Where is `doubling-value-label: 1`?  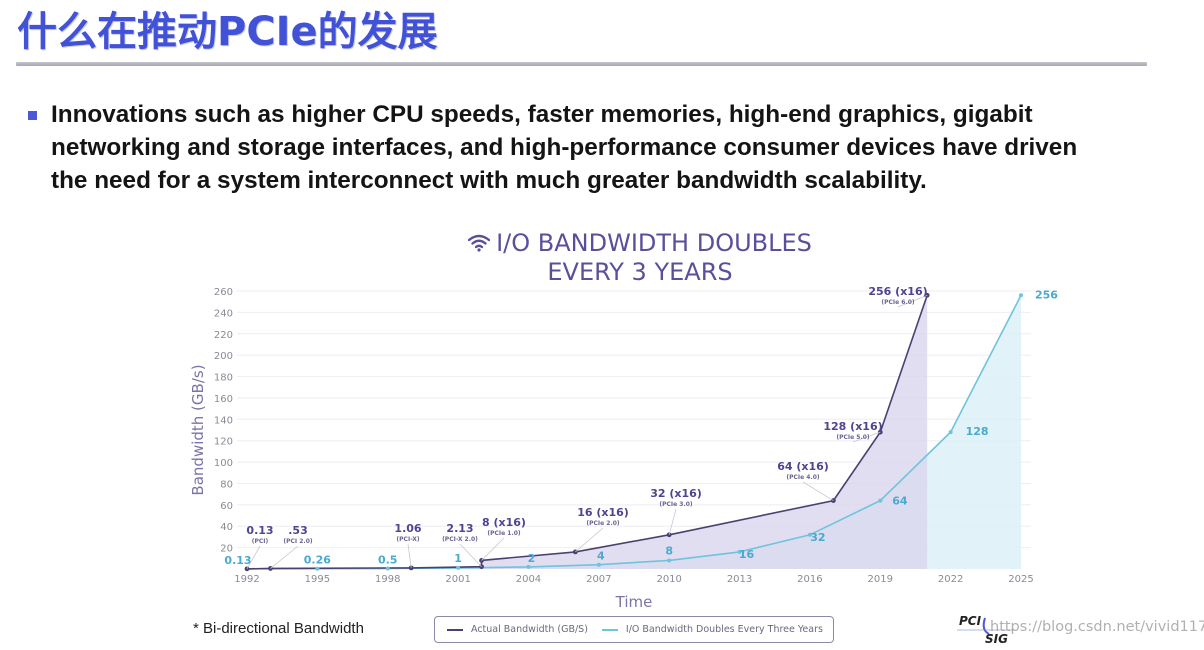 doubling-value-label: 1 is located at coordinates (458, 558).